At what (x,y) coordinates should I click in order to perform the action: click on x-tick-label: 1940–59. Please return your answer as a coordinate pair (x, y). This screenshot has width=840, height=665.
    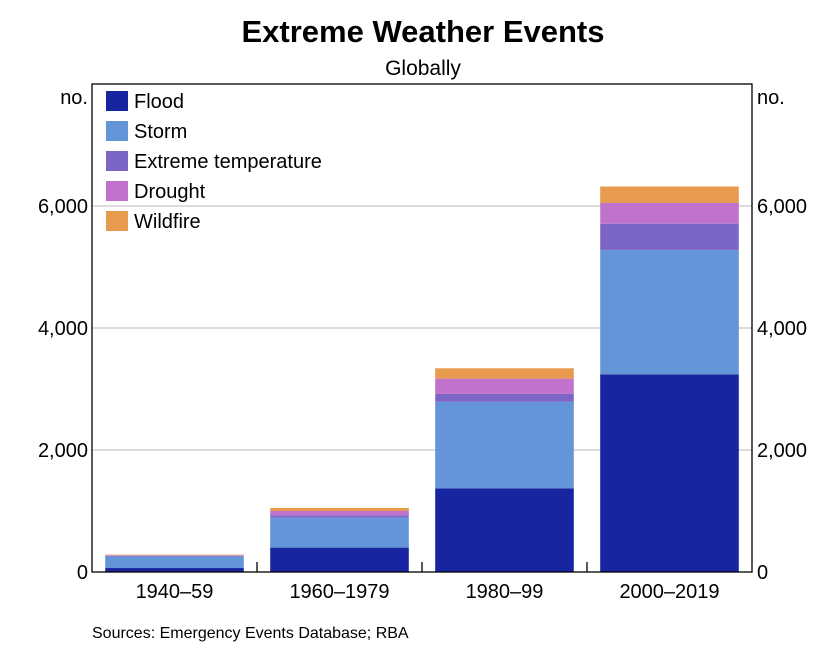
    Looking at the image, I should click on (175, 592).